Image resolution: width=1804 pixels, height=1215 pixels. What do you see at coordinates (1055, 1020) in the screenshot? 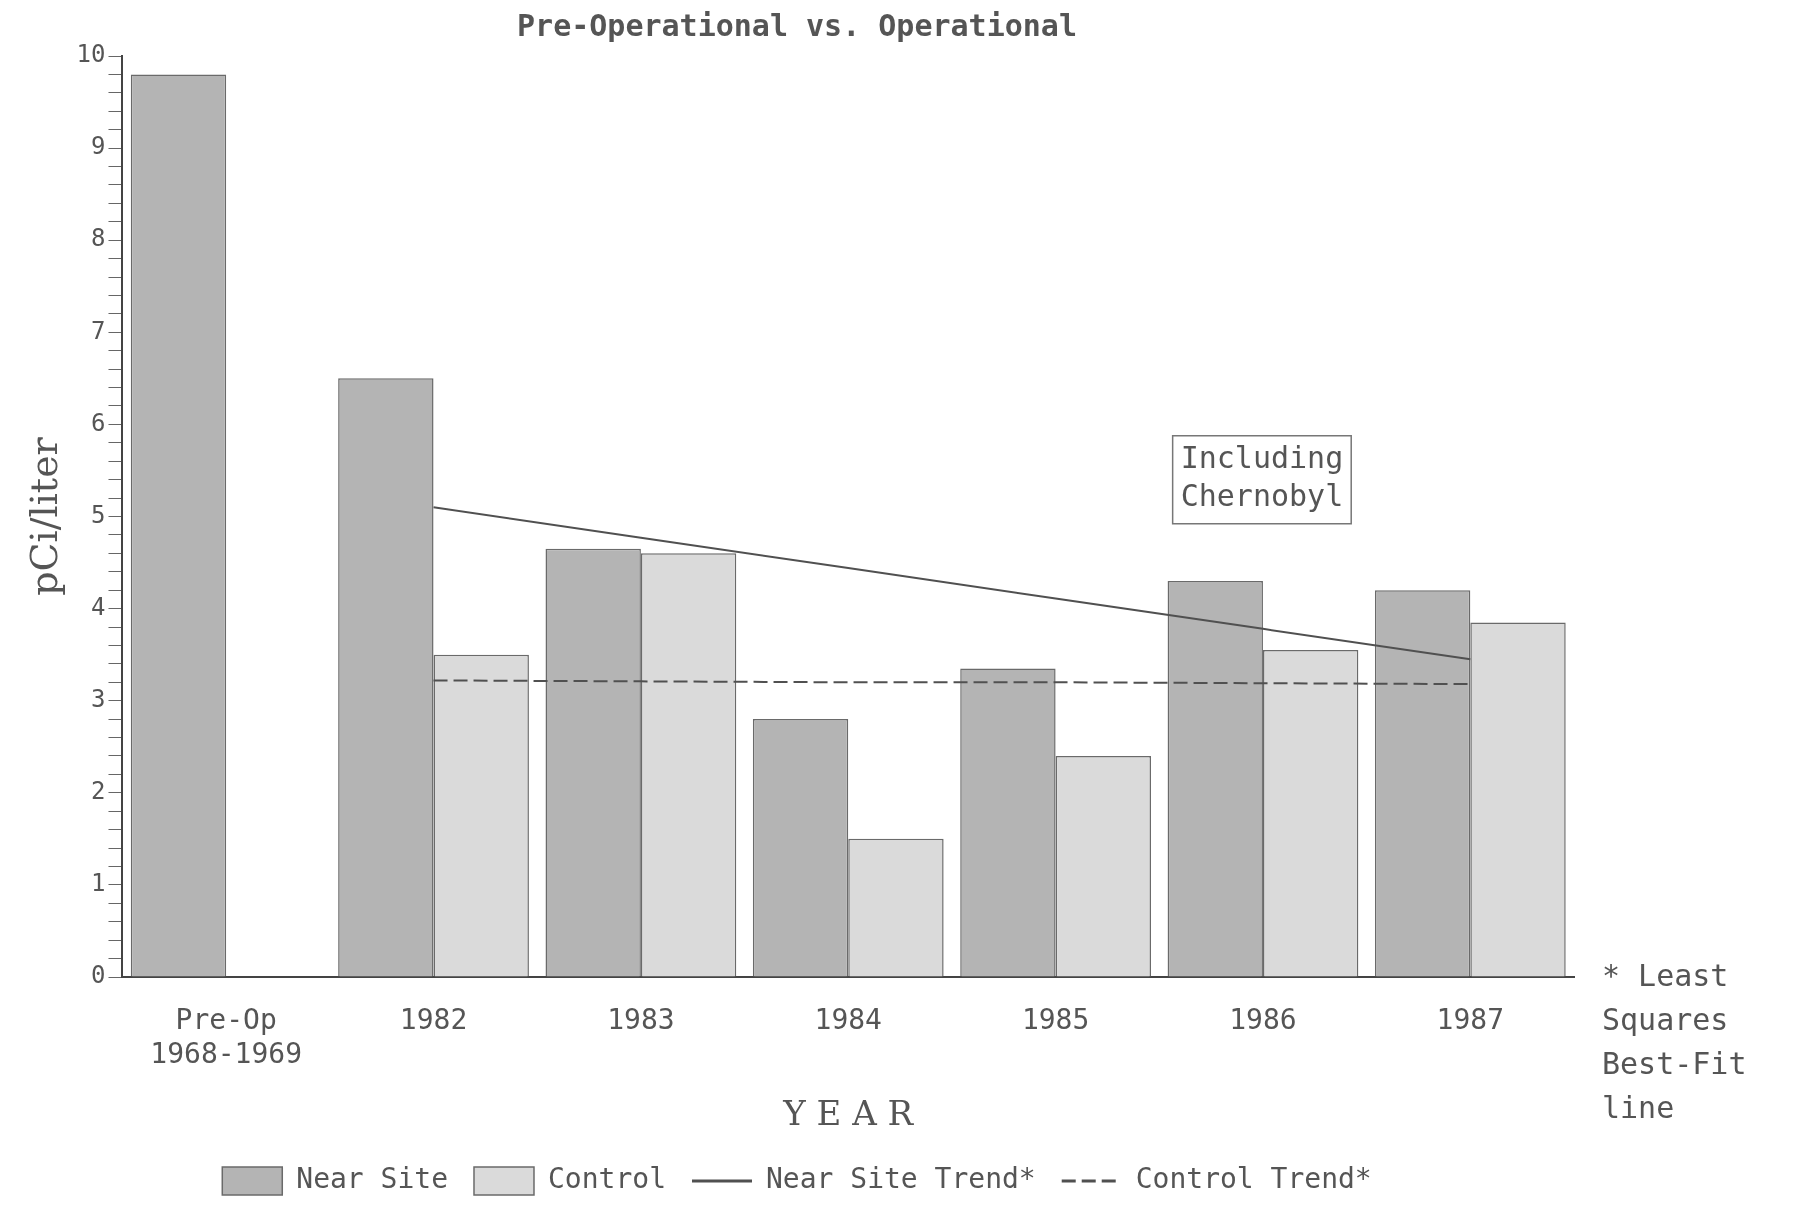
I see `x-tick-label: 1985` at bounding box center [1055, 1020].